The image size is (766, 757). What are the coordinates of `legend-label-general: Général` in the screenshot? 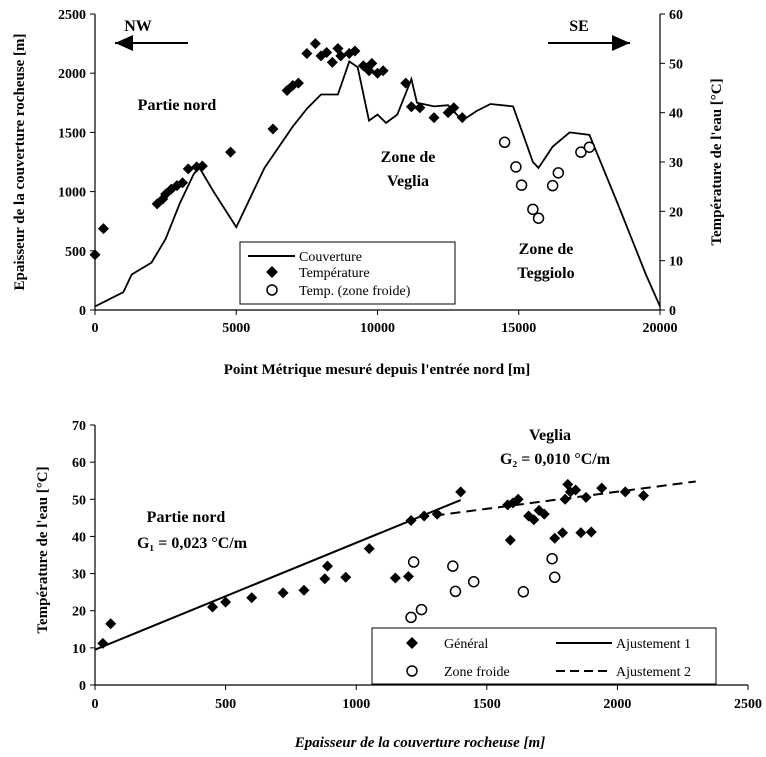 It's located at (466, 644).